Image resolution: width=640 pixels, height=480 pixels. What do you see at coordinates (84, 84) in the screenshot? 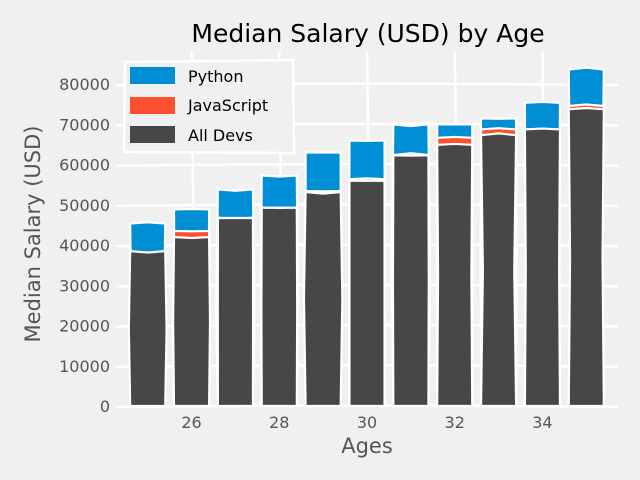
I see `y-tick-80000: 80000` at bounding box center [84, 84].